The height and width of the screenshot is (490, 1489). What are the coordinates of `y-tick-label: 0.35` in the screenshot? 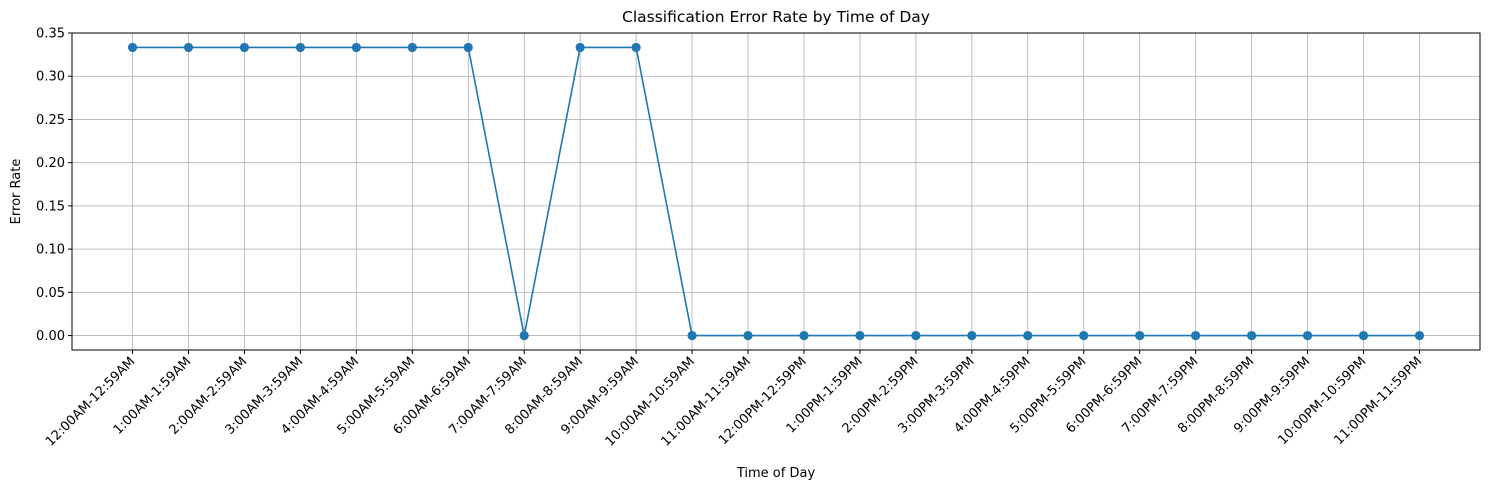 It's located at (50, 34).